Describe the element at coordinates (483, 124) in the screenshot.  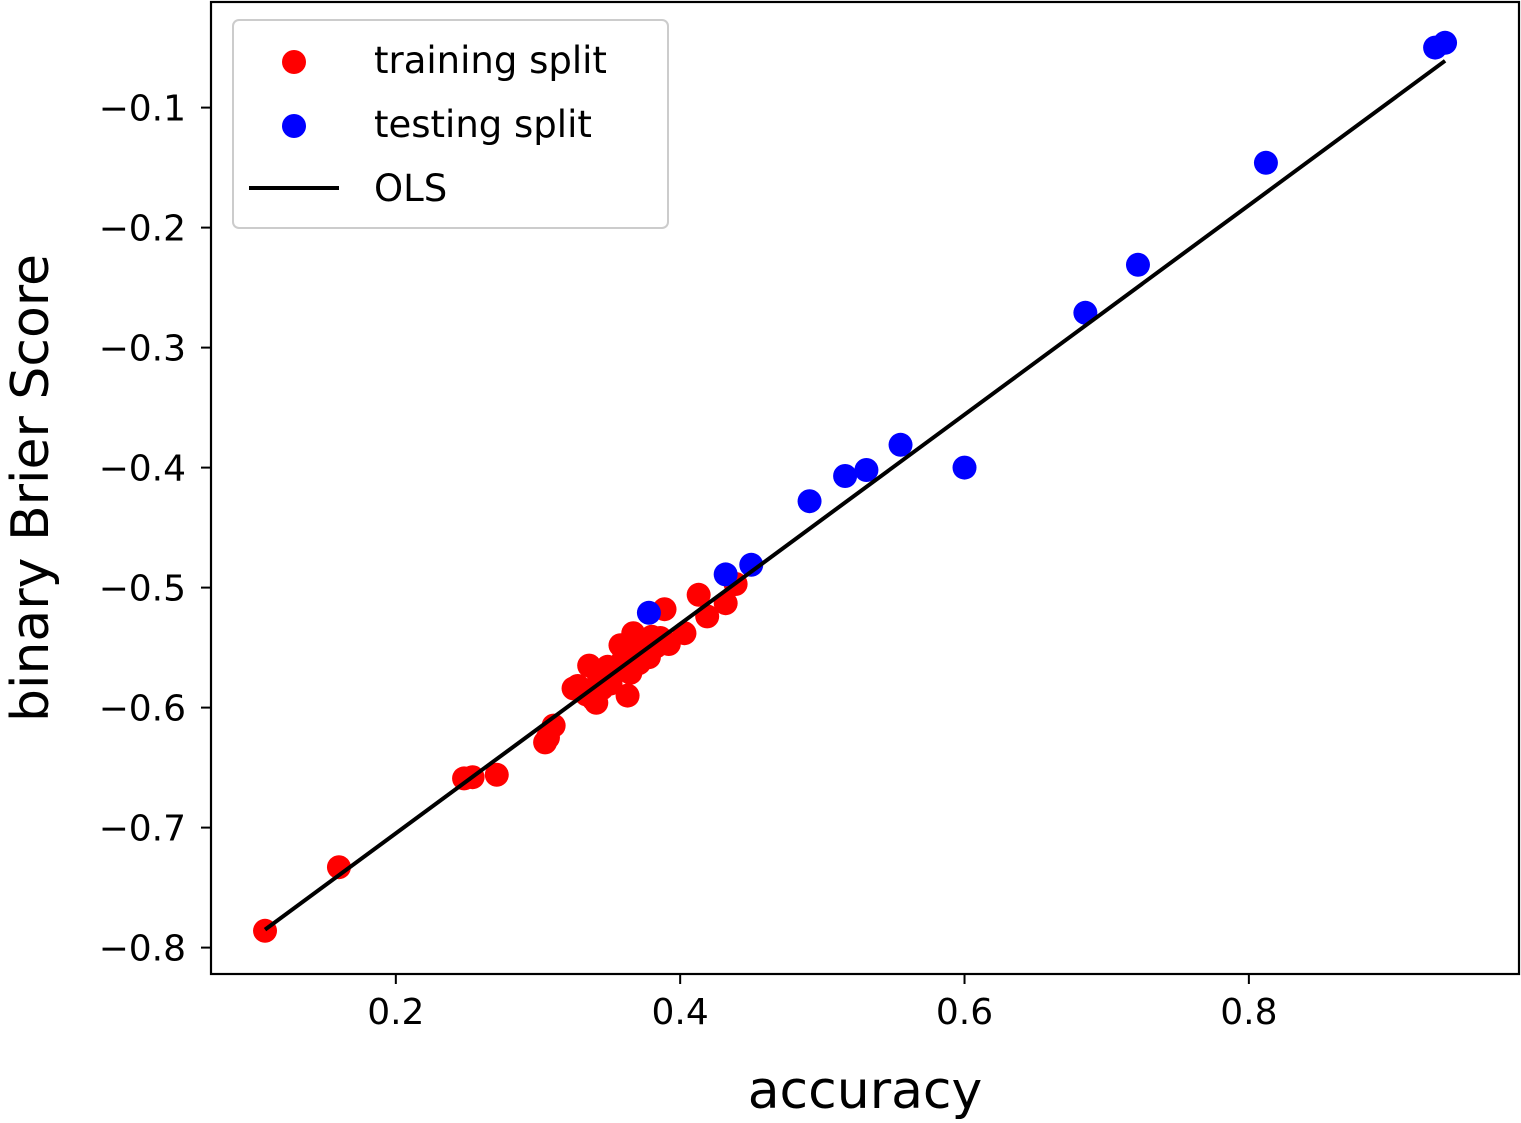
I see `legend-label-testing-split: testing split` at that location.